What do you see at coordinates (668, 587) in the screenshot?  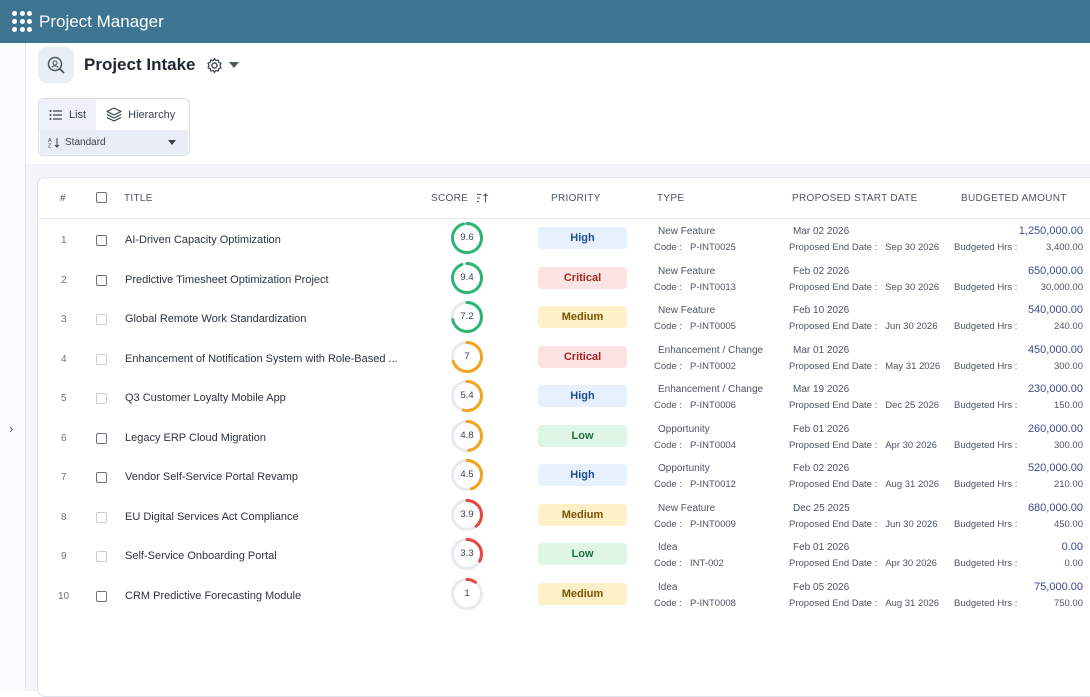 I see `row-type: Idea` at bounding box center [668, 587].